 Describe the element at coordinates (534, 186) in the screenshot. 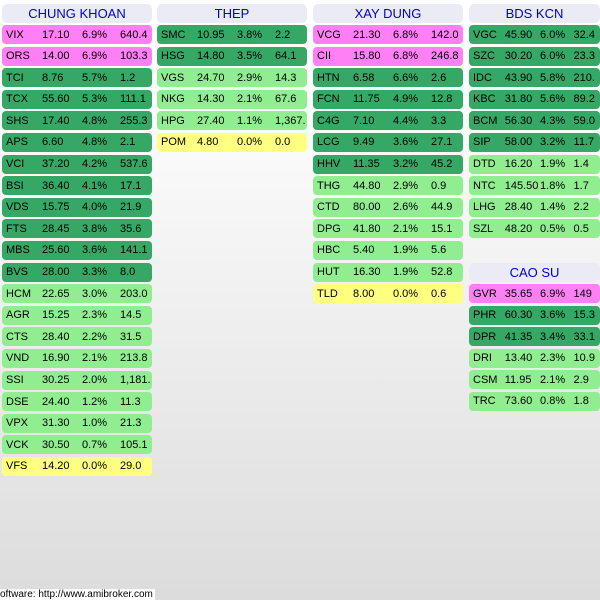

I see `stock-row: NTC 145.50 1.8% 1.7` at that location.